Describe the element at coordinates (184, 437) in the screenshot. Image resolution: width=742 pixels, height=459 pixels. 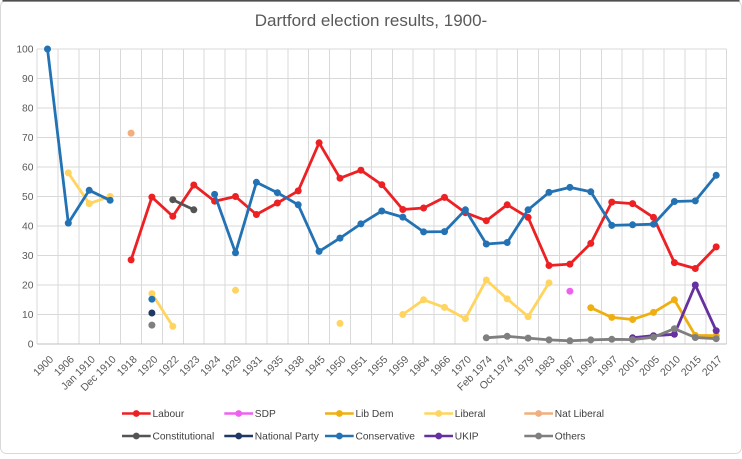
I see `svg-text: Constitutional` at that location.